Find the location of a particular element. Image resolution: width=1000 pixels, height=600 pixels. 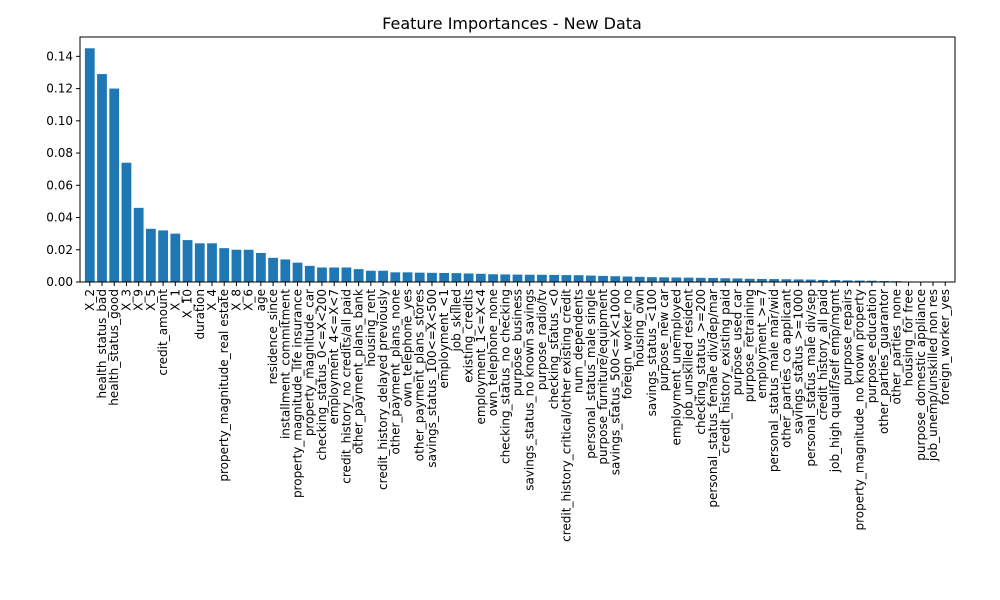

x-tick-label-30: job_skilled is located at coordinates (456, 321).